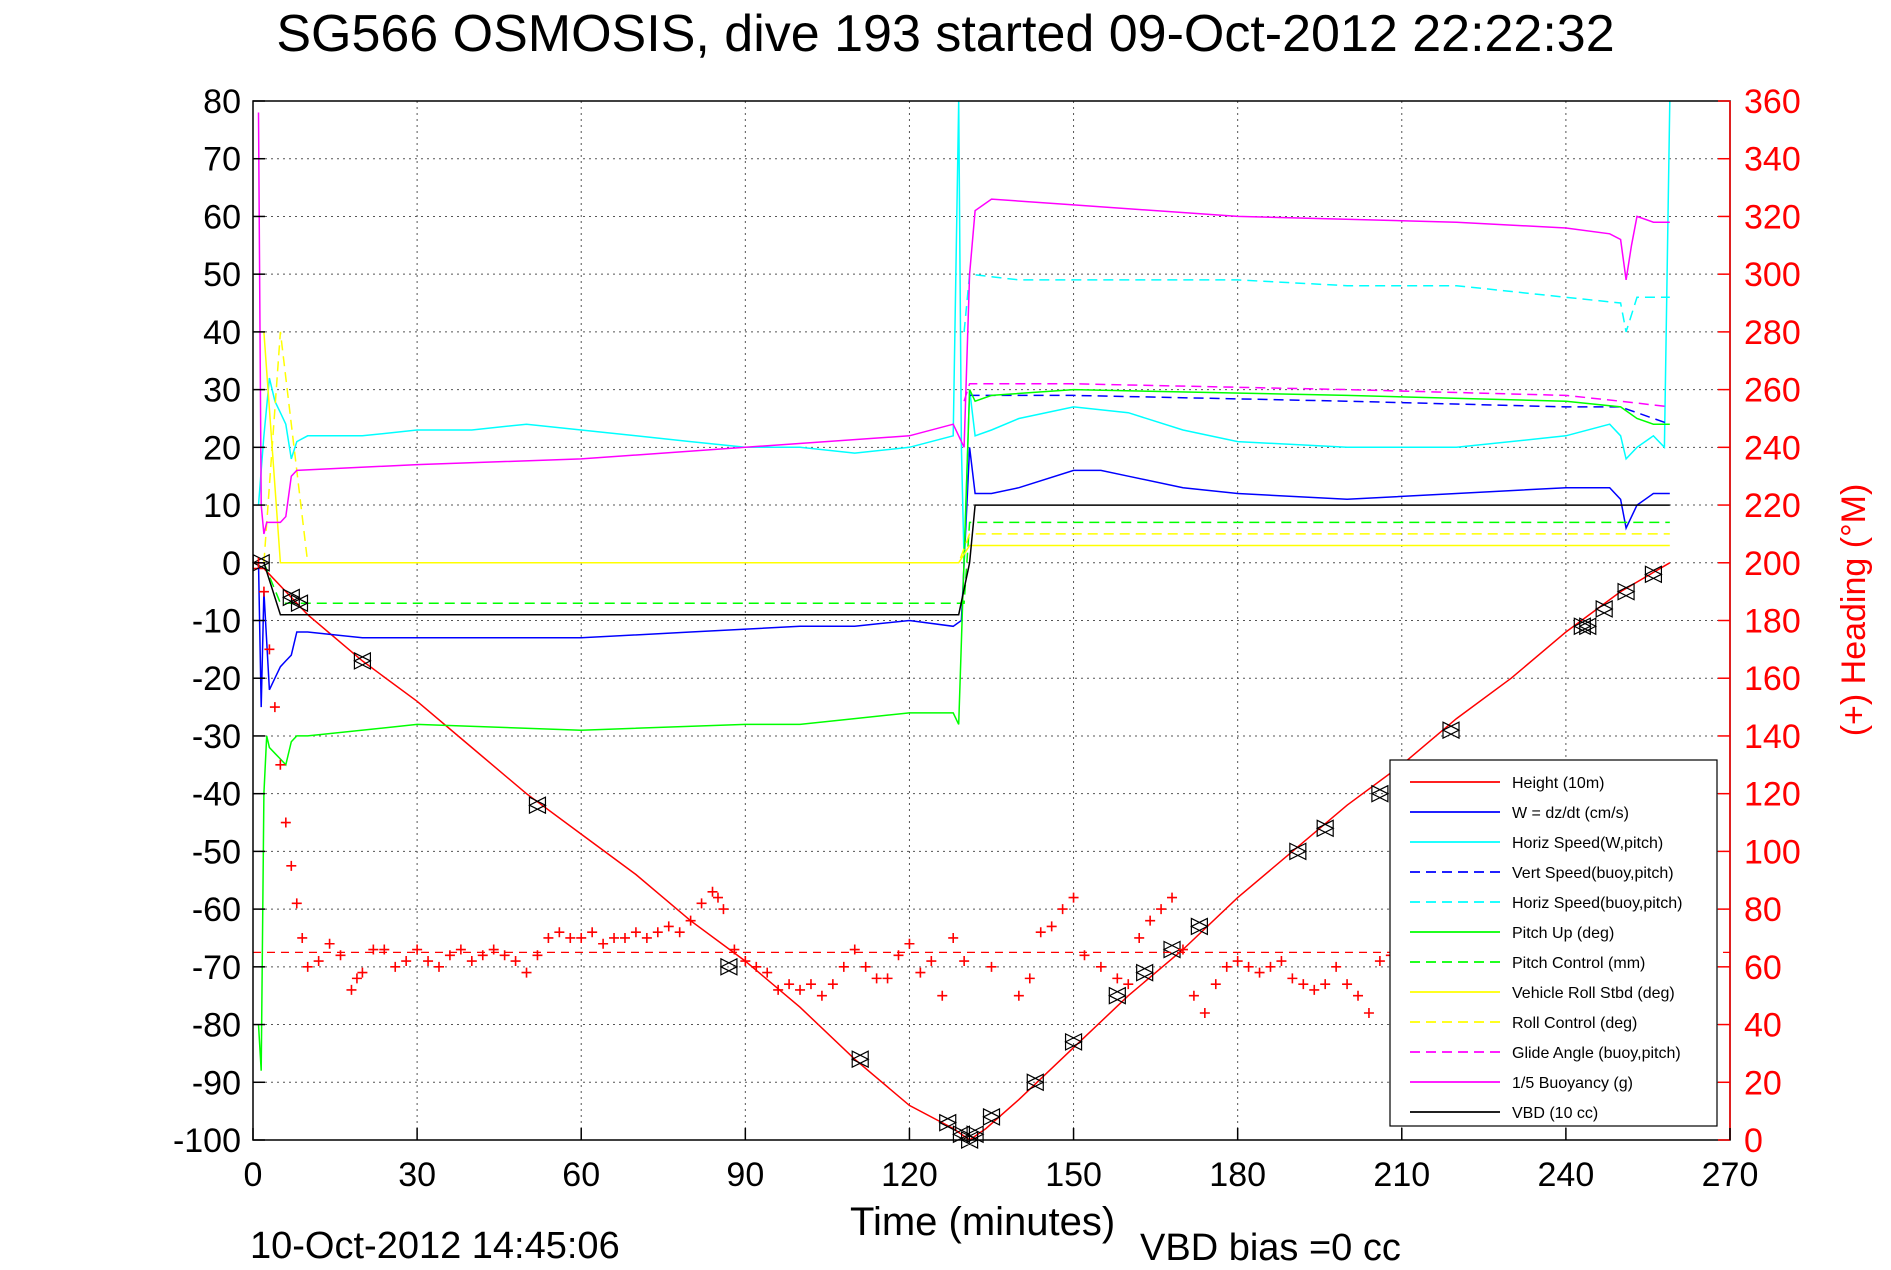 This screenshot has height=1270, width=1891. What do you see at coordinates (745, 1175) in the screenshot?
I see `x-tick-label: 90` at bounding box center [745, 1175].